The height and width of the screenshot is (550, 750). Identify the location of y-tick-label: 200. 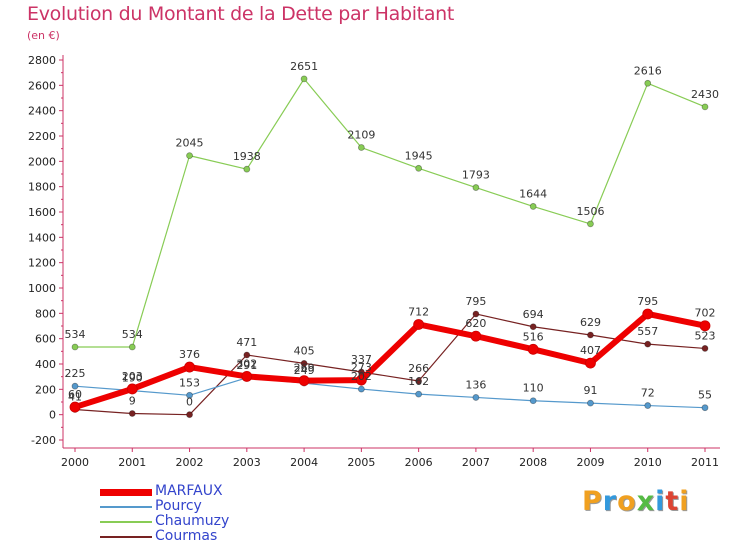
(45, 389).